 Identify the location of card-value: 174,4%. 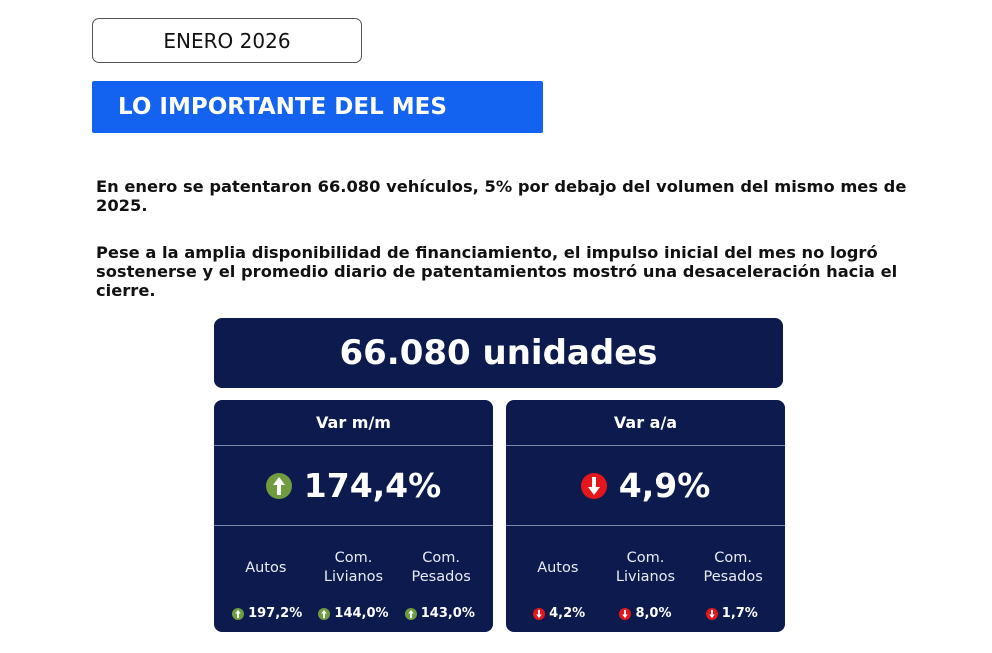
(372, 485).